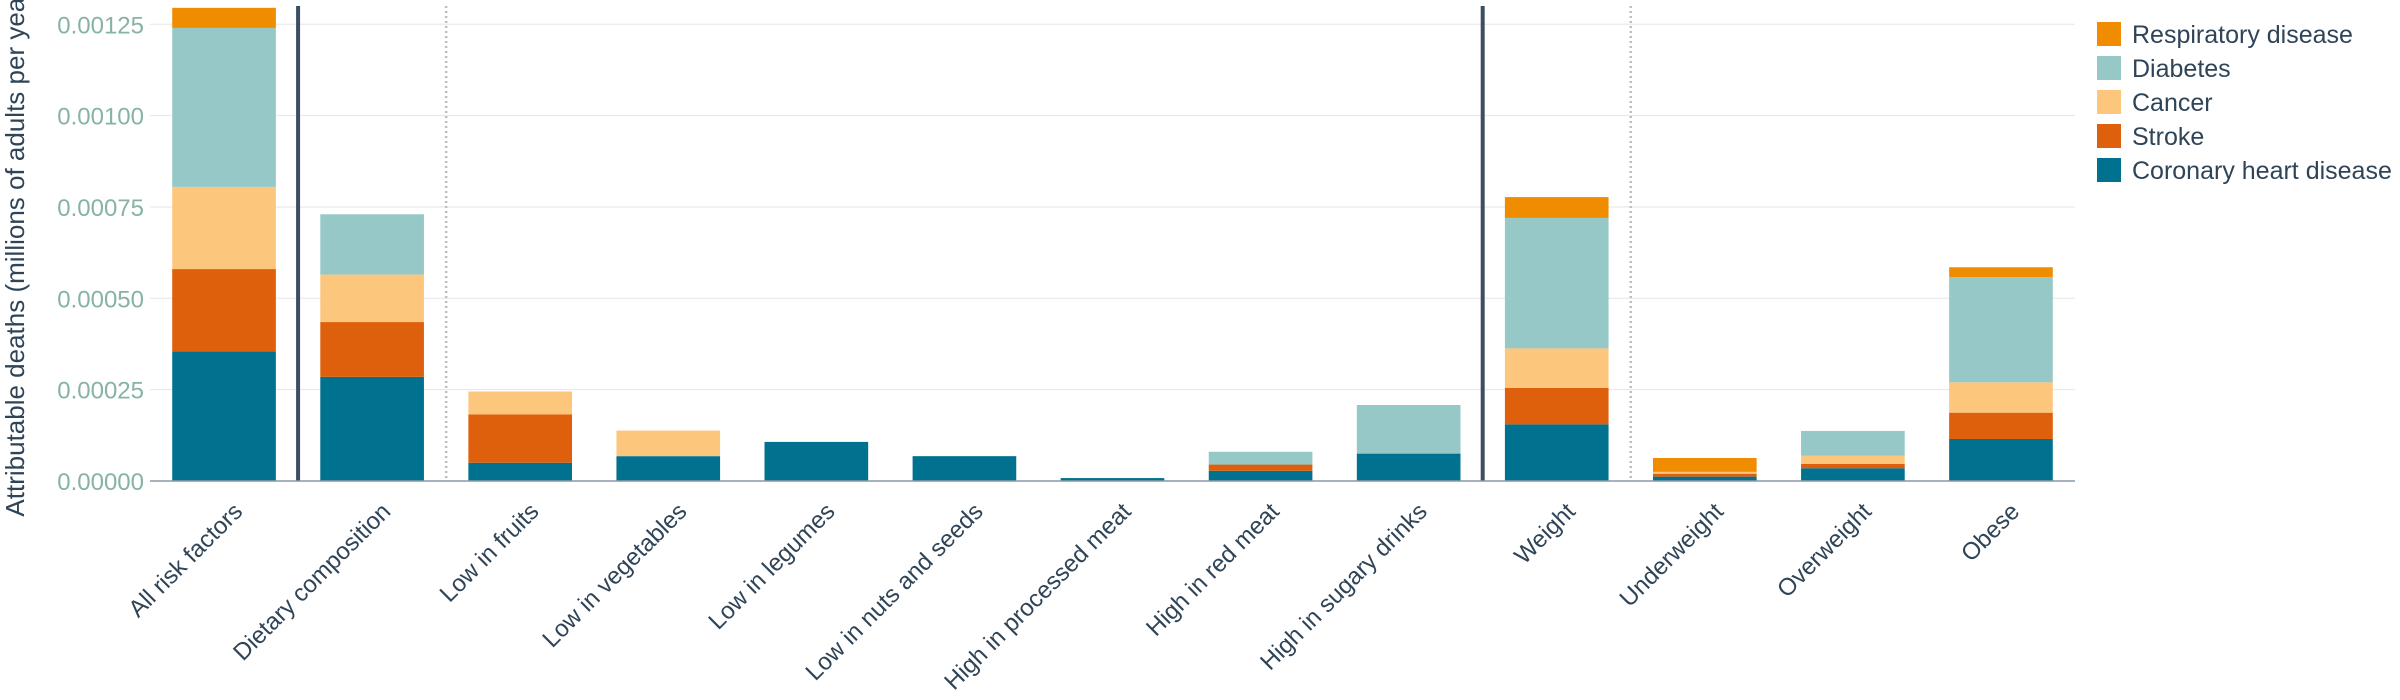 This screenshot has width=2400, height=700. Describe the element at coordinates (1344, 587) in the screenshot. I see `x-tick-label: High in sugary drinks` at that location.